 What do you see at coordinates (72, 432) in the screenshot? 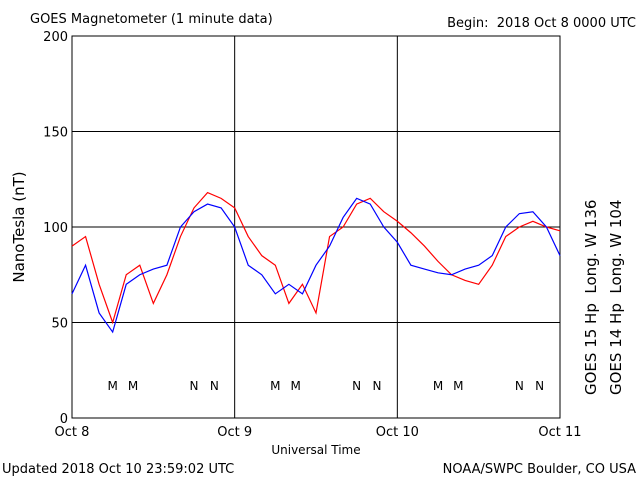
I see `x-tick-label: Oct 8` at bounding box center [72, 432].